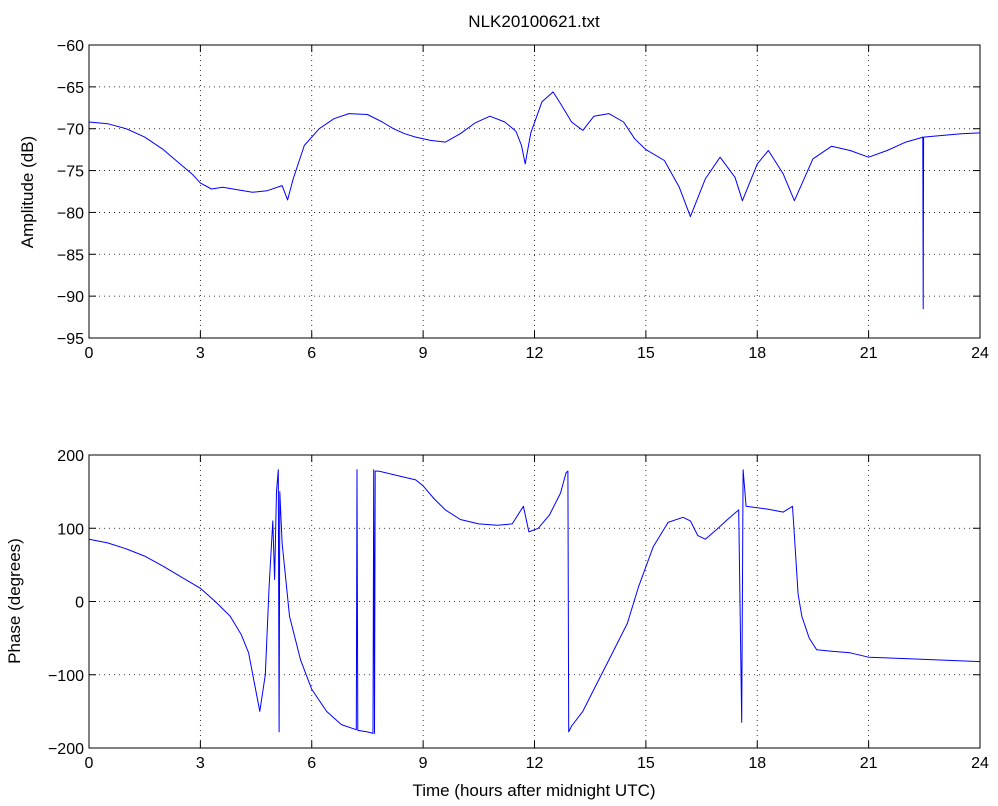  Describe the element at coordinates (311, 353) in the screenshot. I see `amplitude-x-tick-label: 6` at that location.